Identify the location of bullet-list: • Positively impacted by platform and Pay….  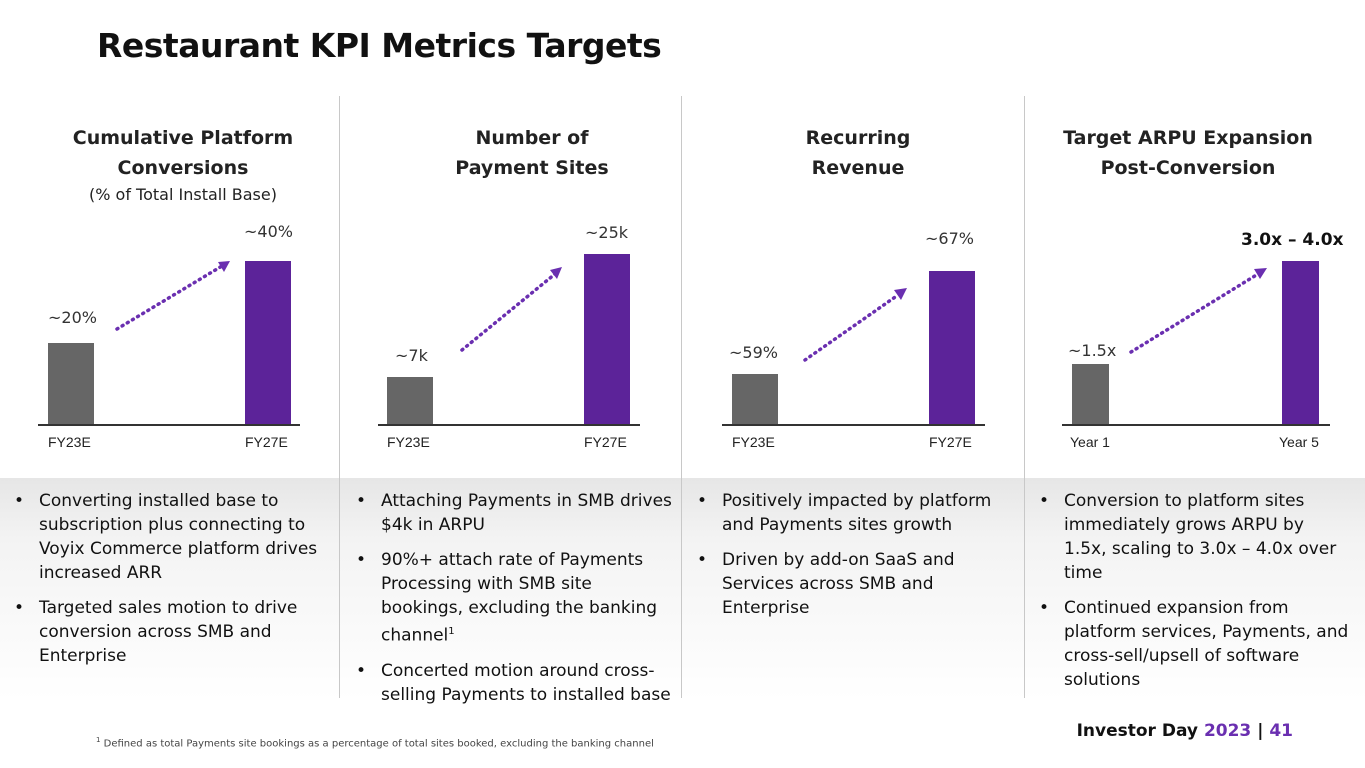
(853, 560).